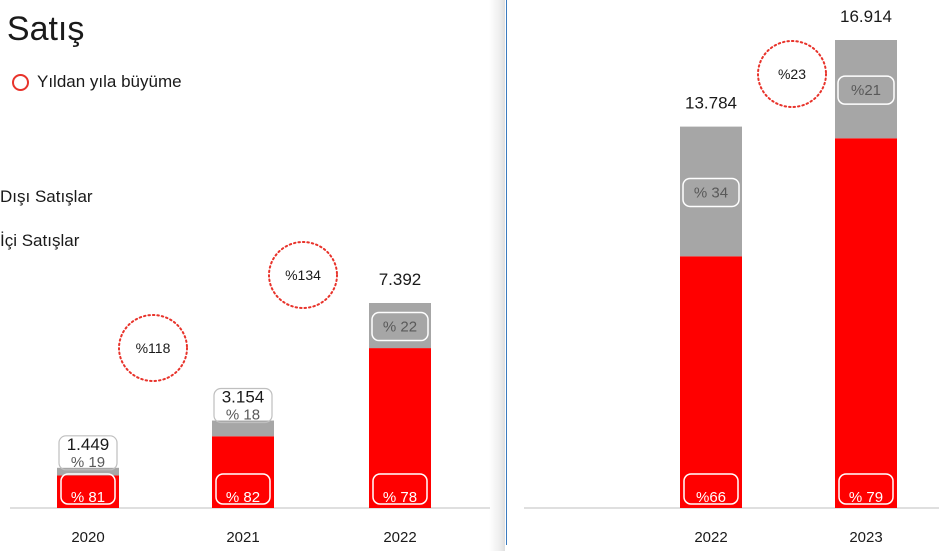 This screenshot has width=939, height=551. Describe the element at coordinates (400, 279) in the screenshot. I see `total-label: 7.392` at that location.